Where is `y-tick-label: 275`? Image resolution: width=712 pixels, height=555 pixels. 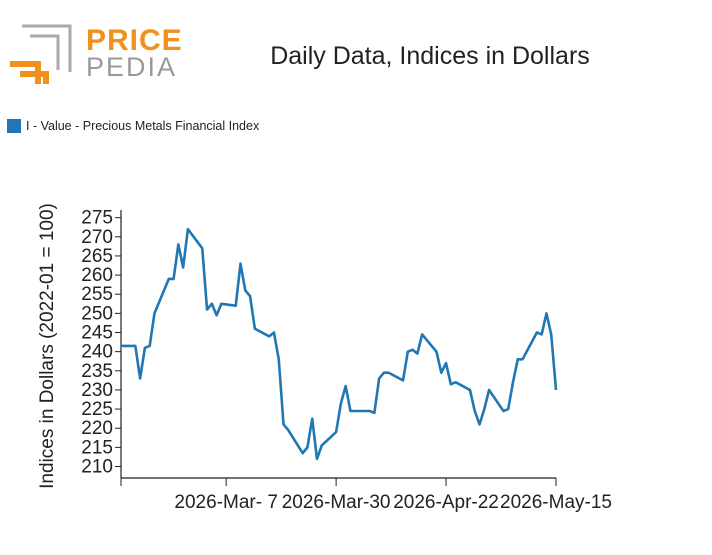 y-tick-label: 275 is located at coordinates (97, 218).